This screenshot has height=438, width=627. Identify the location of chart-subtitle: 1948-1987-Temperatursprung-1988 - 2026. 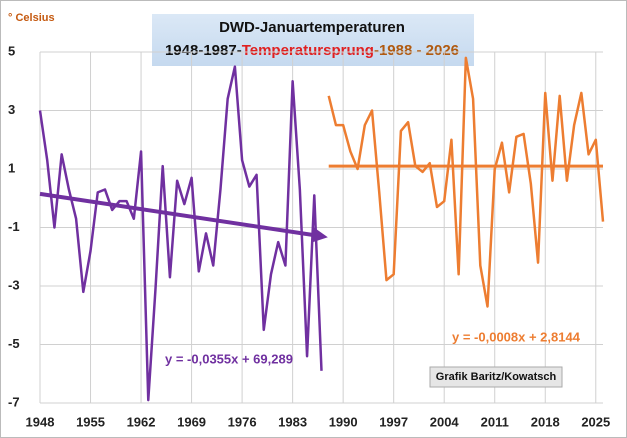
(312, 50).